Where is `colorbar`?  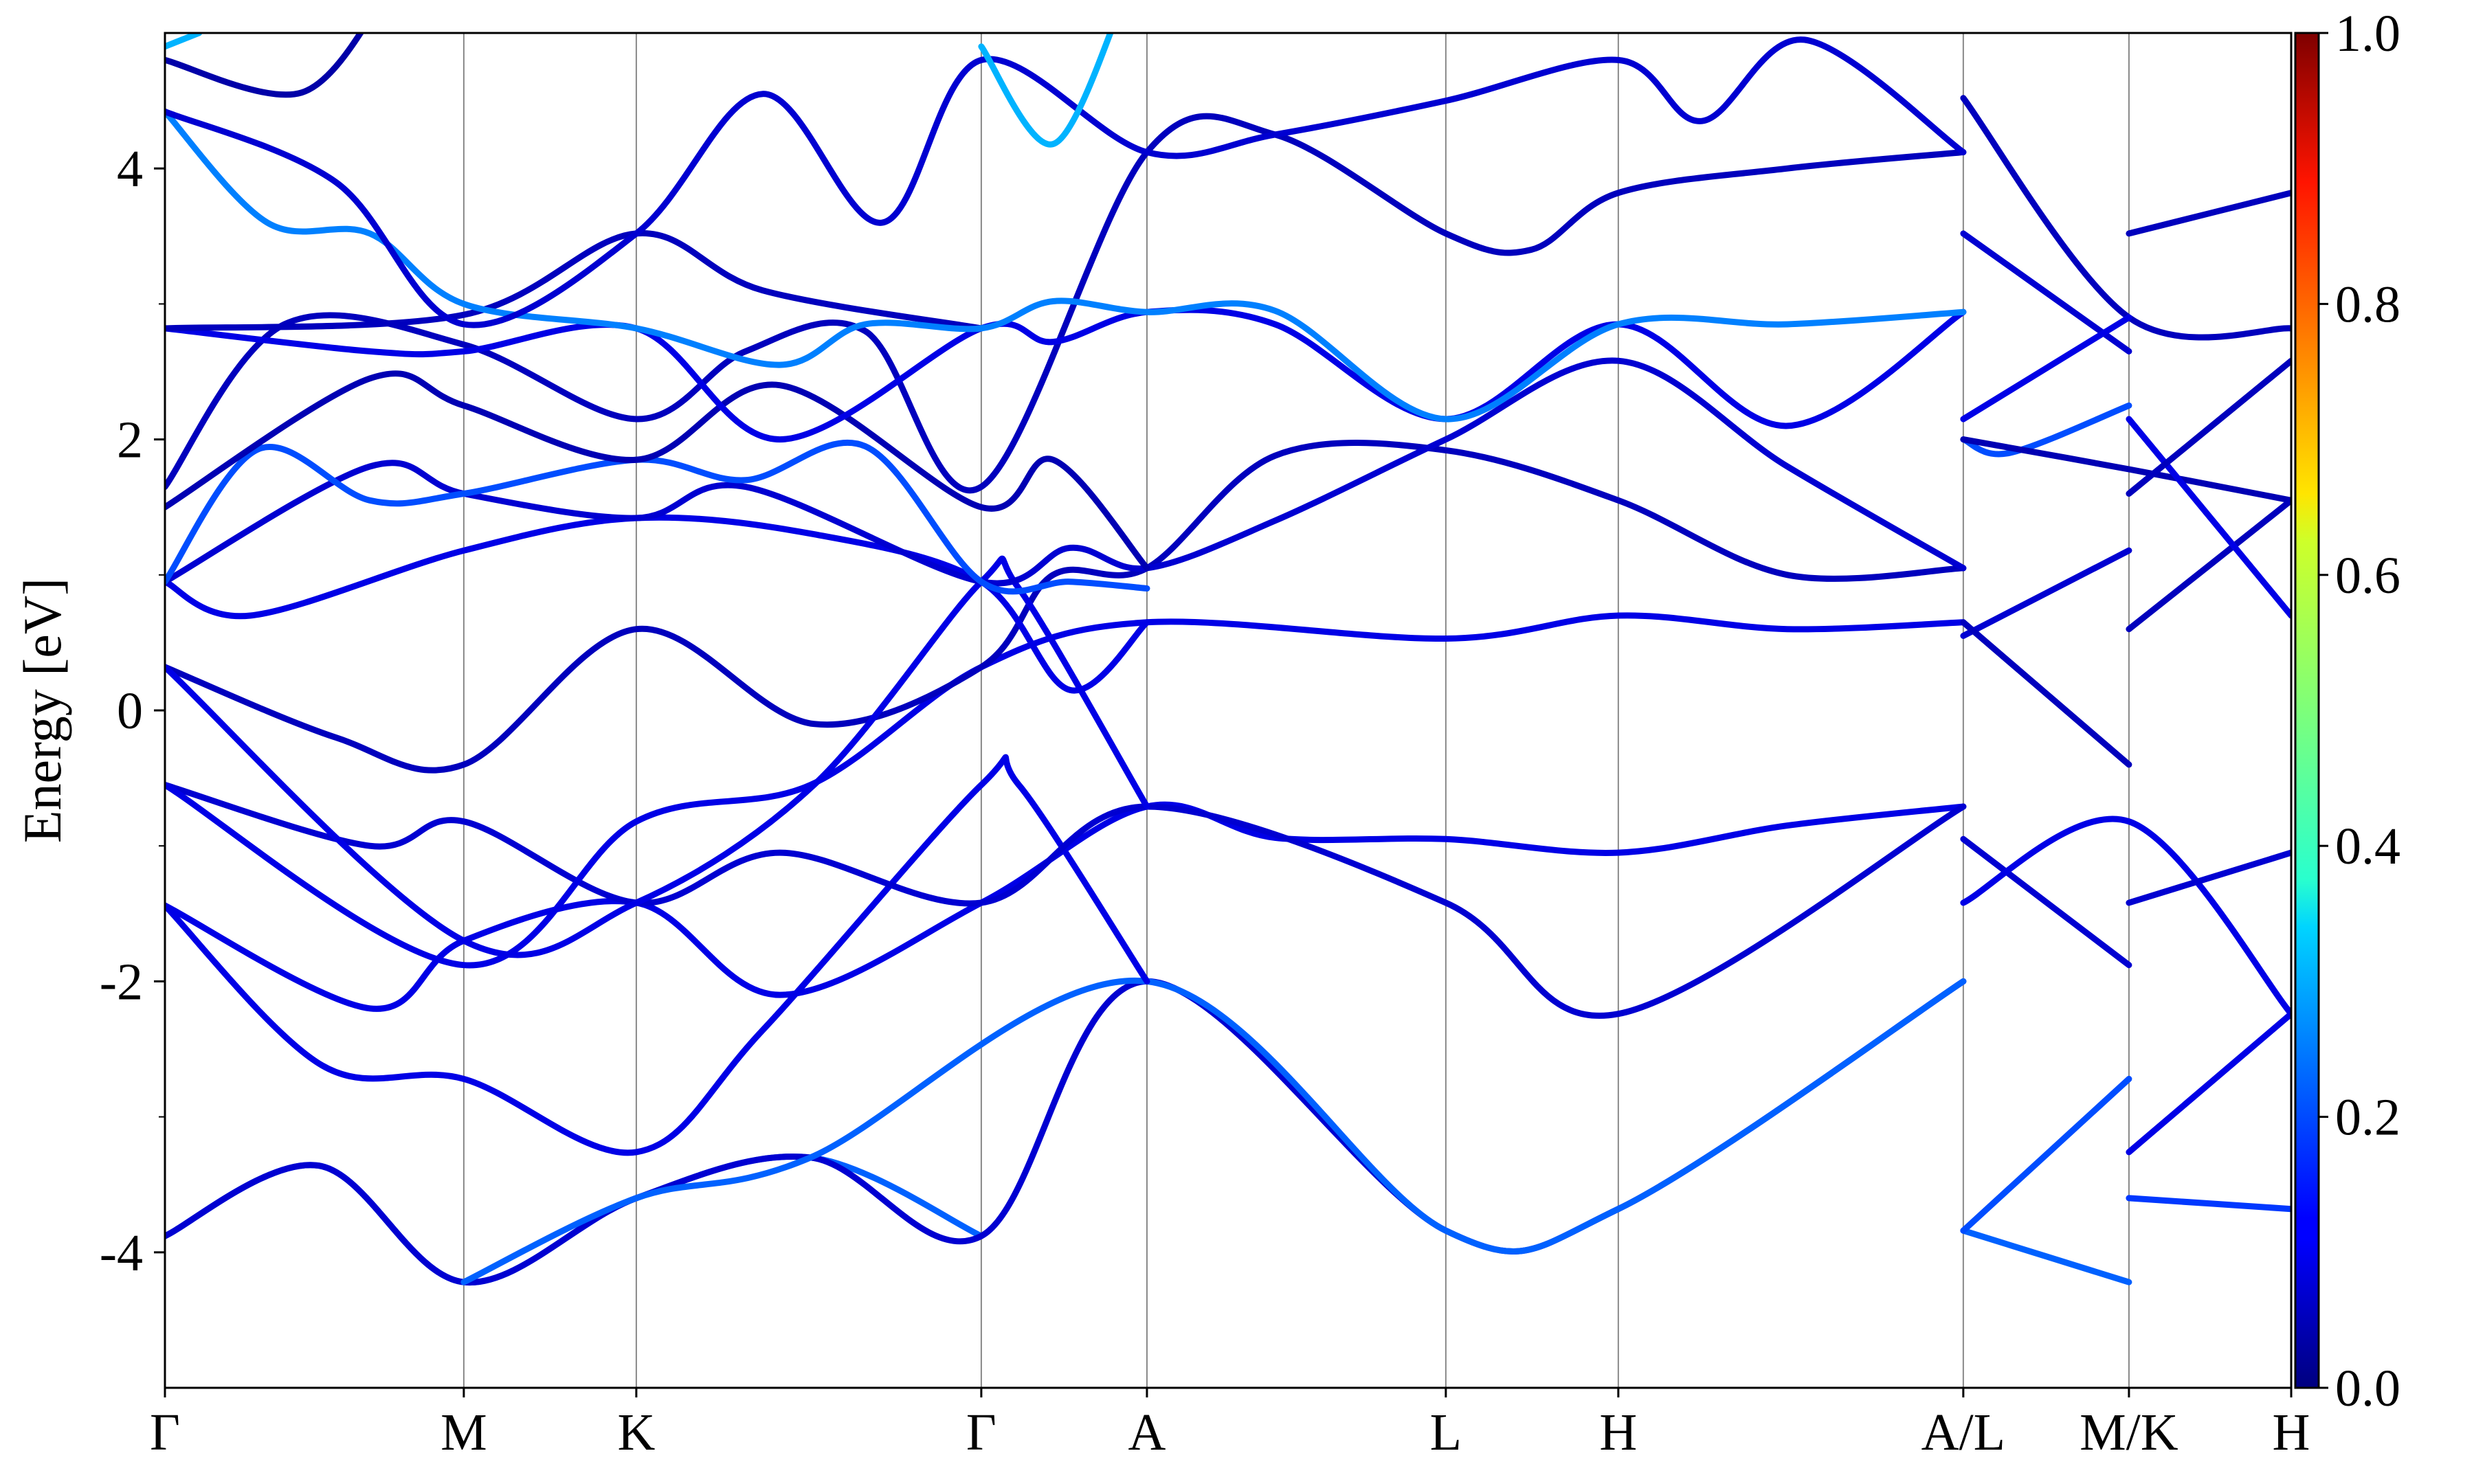 colorbar is located at coordinates (2307, 710).